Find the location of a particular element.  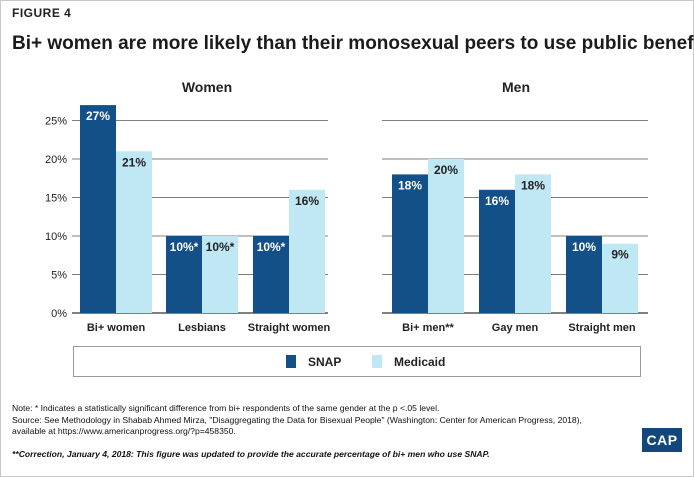

data-label-men-0-snap: 18% is located at coordinates (410, 185).